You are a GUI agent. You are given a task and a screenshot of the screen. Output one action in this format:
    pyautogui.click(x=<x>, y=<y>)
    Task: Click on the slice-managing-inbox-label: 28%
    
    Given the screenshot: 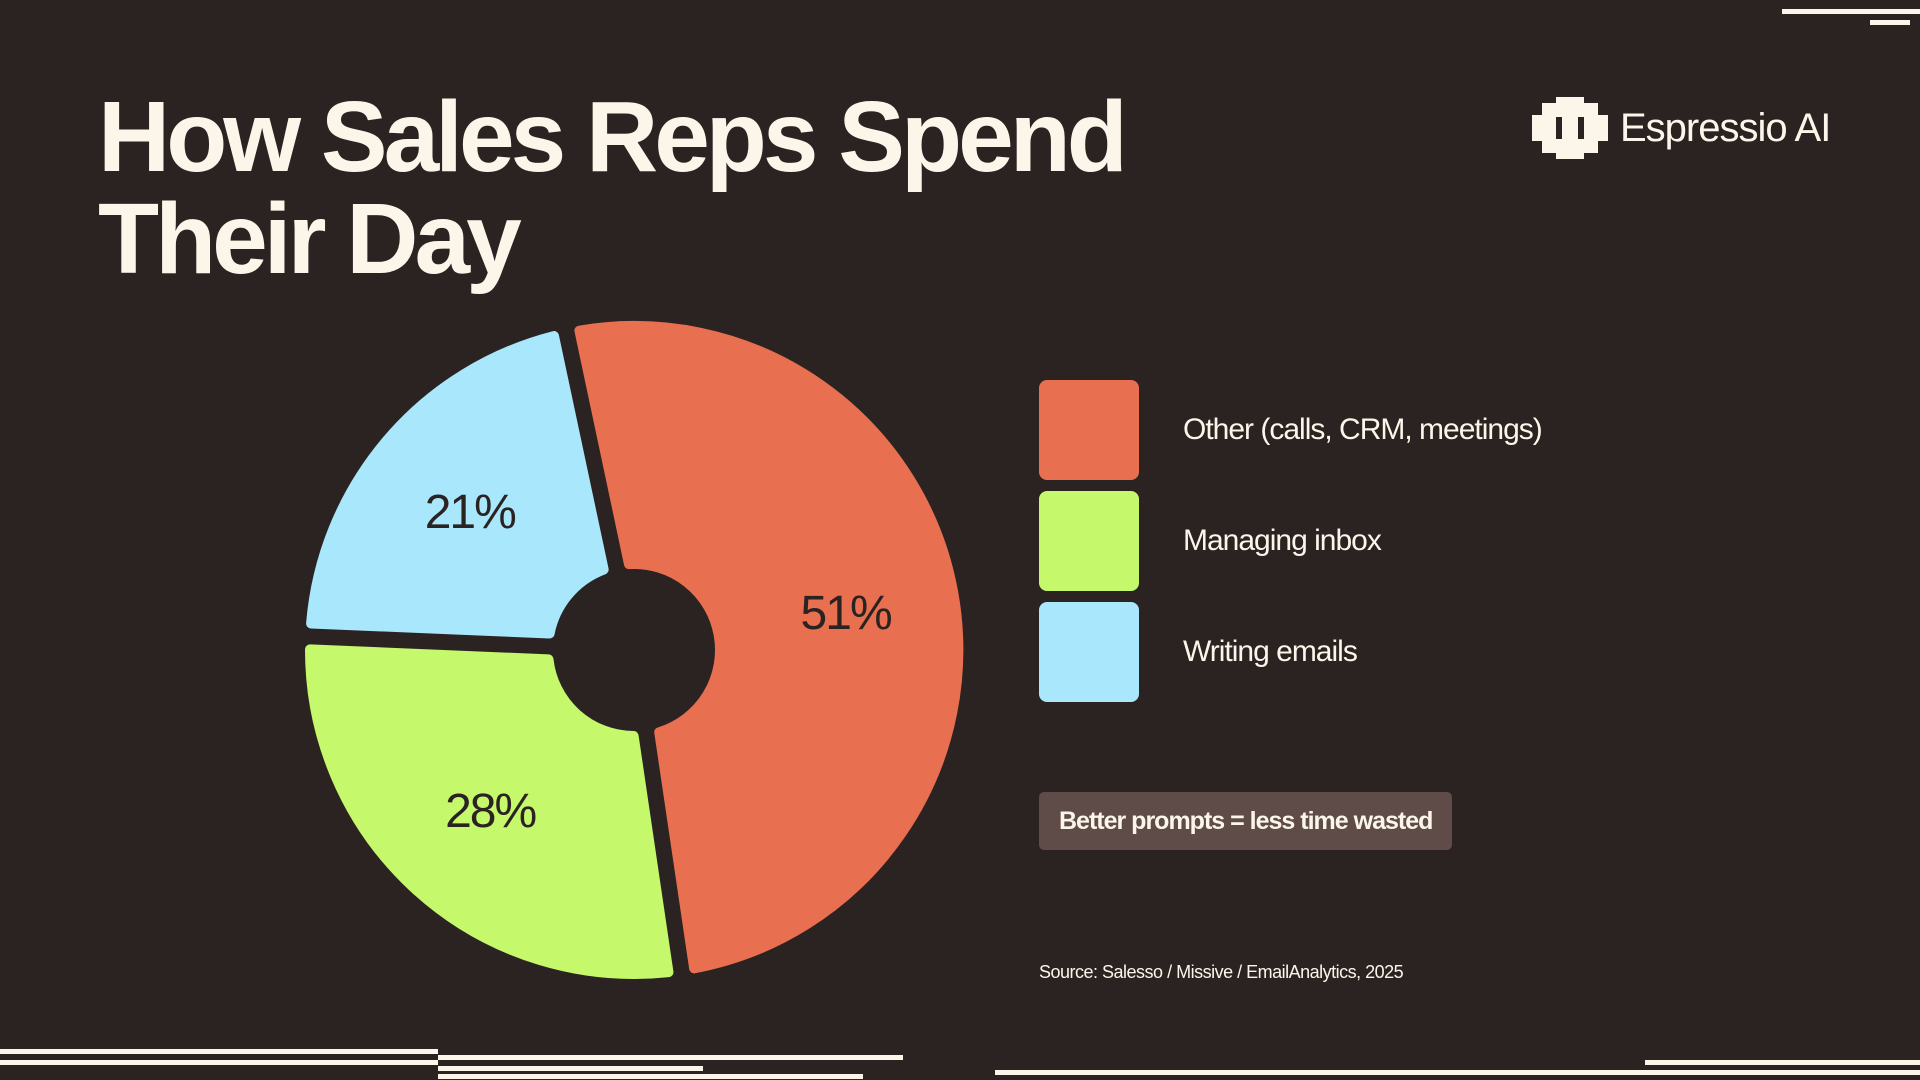 What is the action you would take?
    pyautogui.click(x=490, y=811)
    